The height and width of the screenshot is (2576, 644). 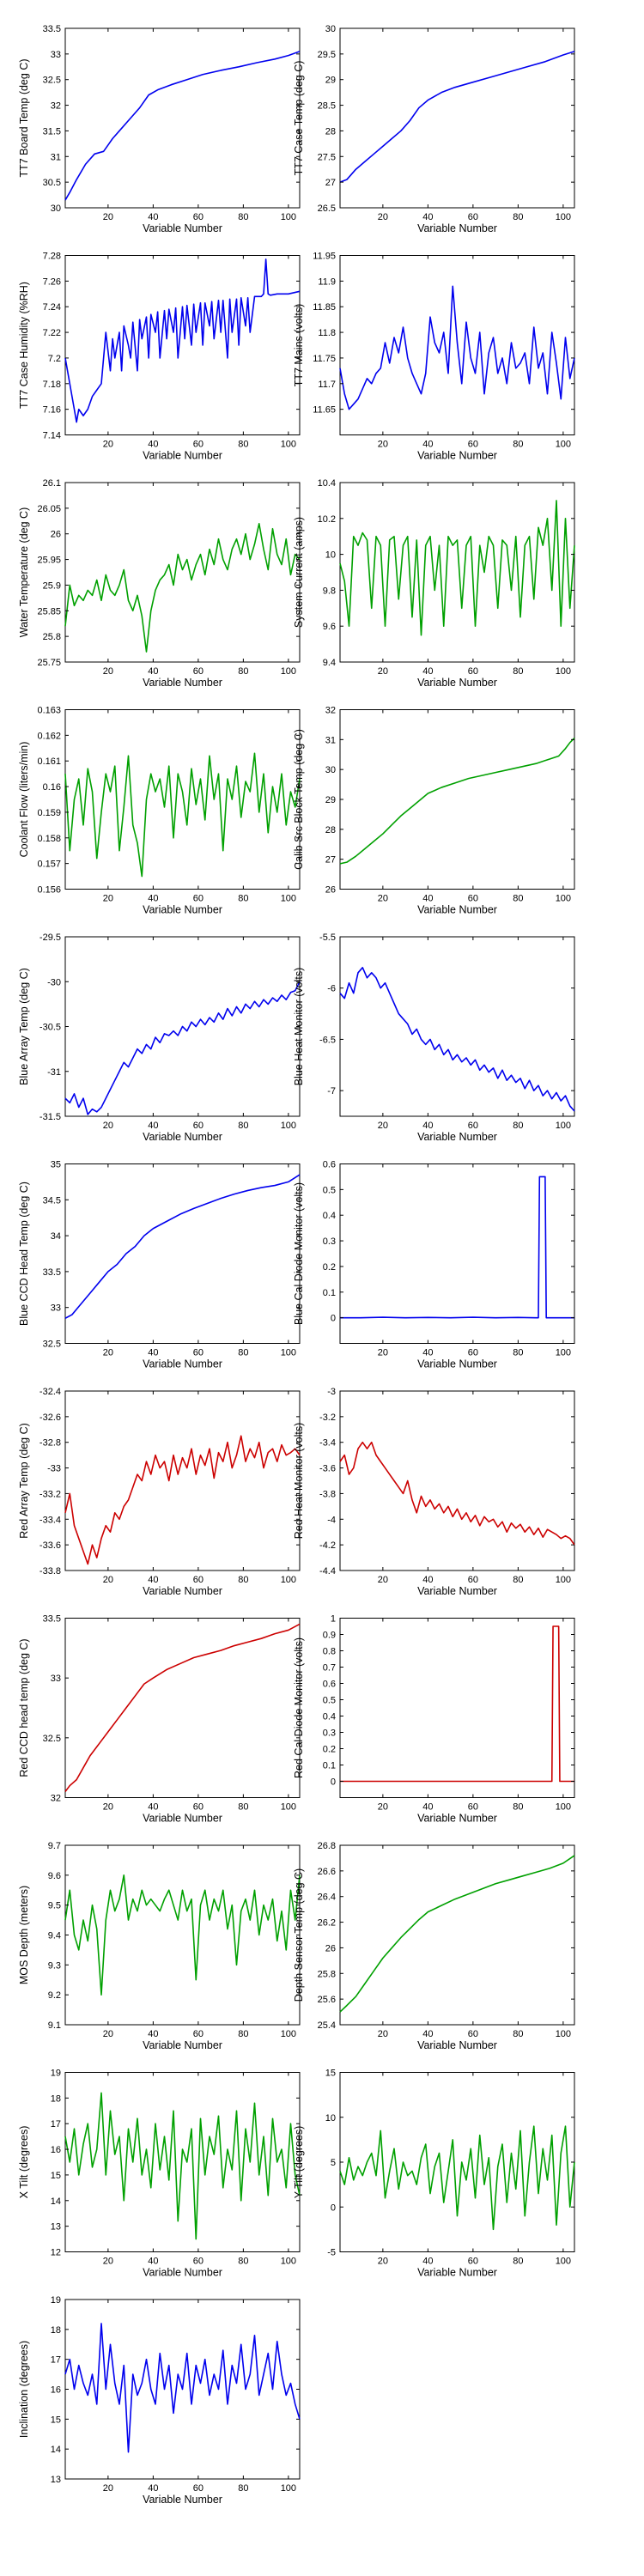 I want to click on y-tick-label: 26.05, so click(x=49, y=509).